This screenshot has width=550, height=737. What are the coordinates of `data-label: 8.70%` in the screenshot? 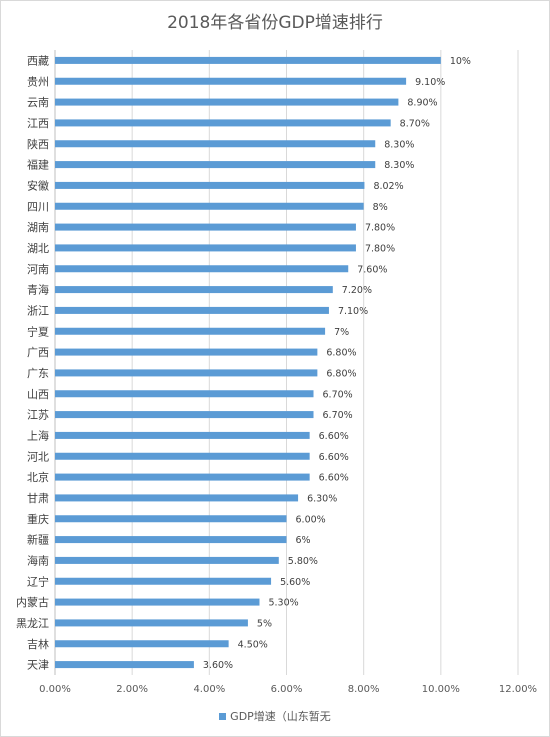 It's located at (415, 123).